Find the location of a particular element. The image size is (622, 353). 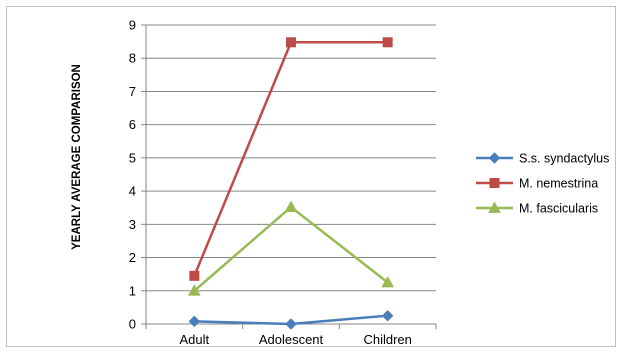

y-tick-label: 9 is located at coordinates (132, 25).